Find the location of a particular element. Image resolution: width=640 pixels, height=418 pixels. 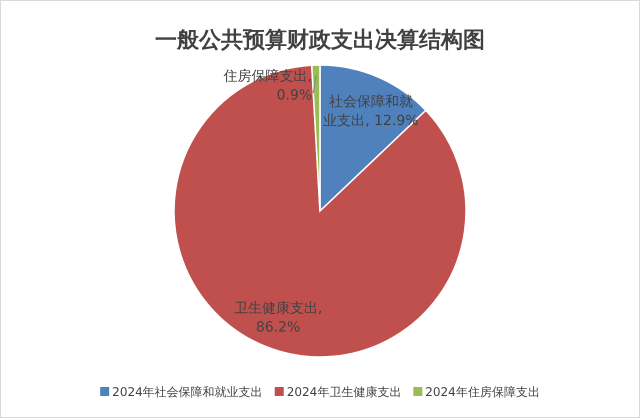

legend-label: 2024年社会保障和就业支出 is located at coordinates (187, 392).